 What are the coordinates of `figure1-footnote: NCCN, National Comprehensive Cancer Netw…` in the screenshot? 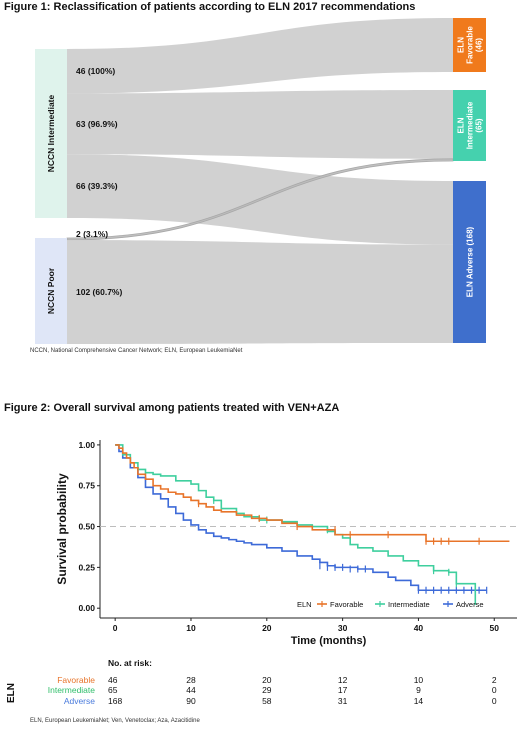 It's located at (136, 351).